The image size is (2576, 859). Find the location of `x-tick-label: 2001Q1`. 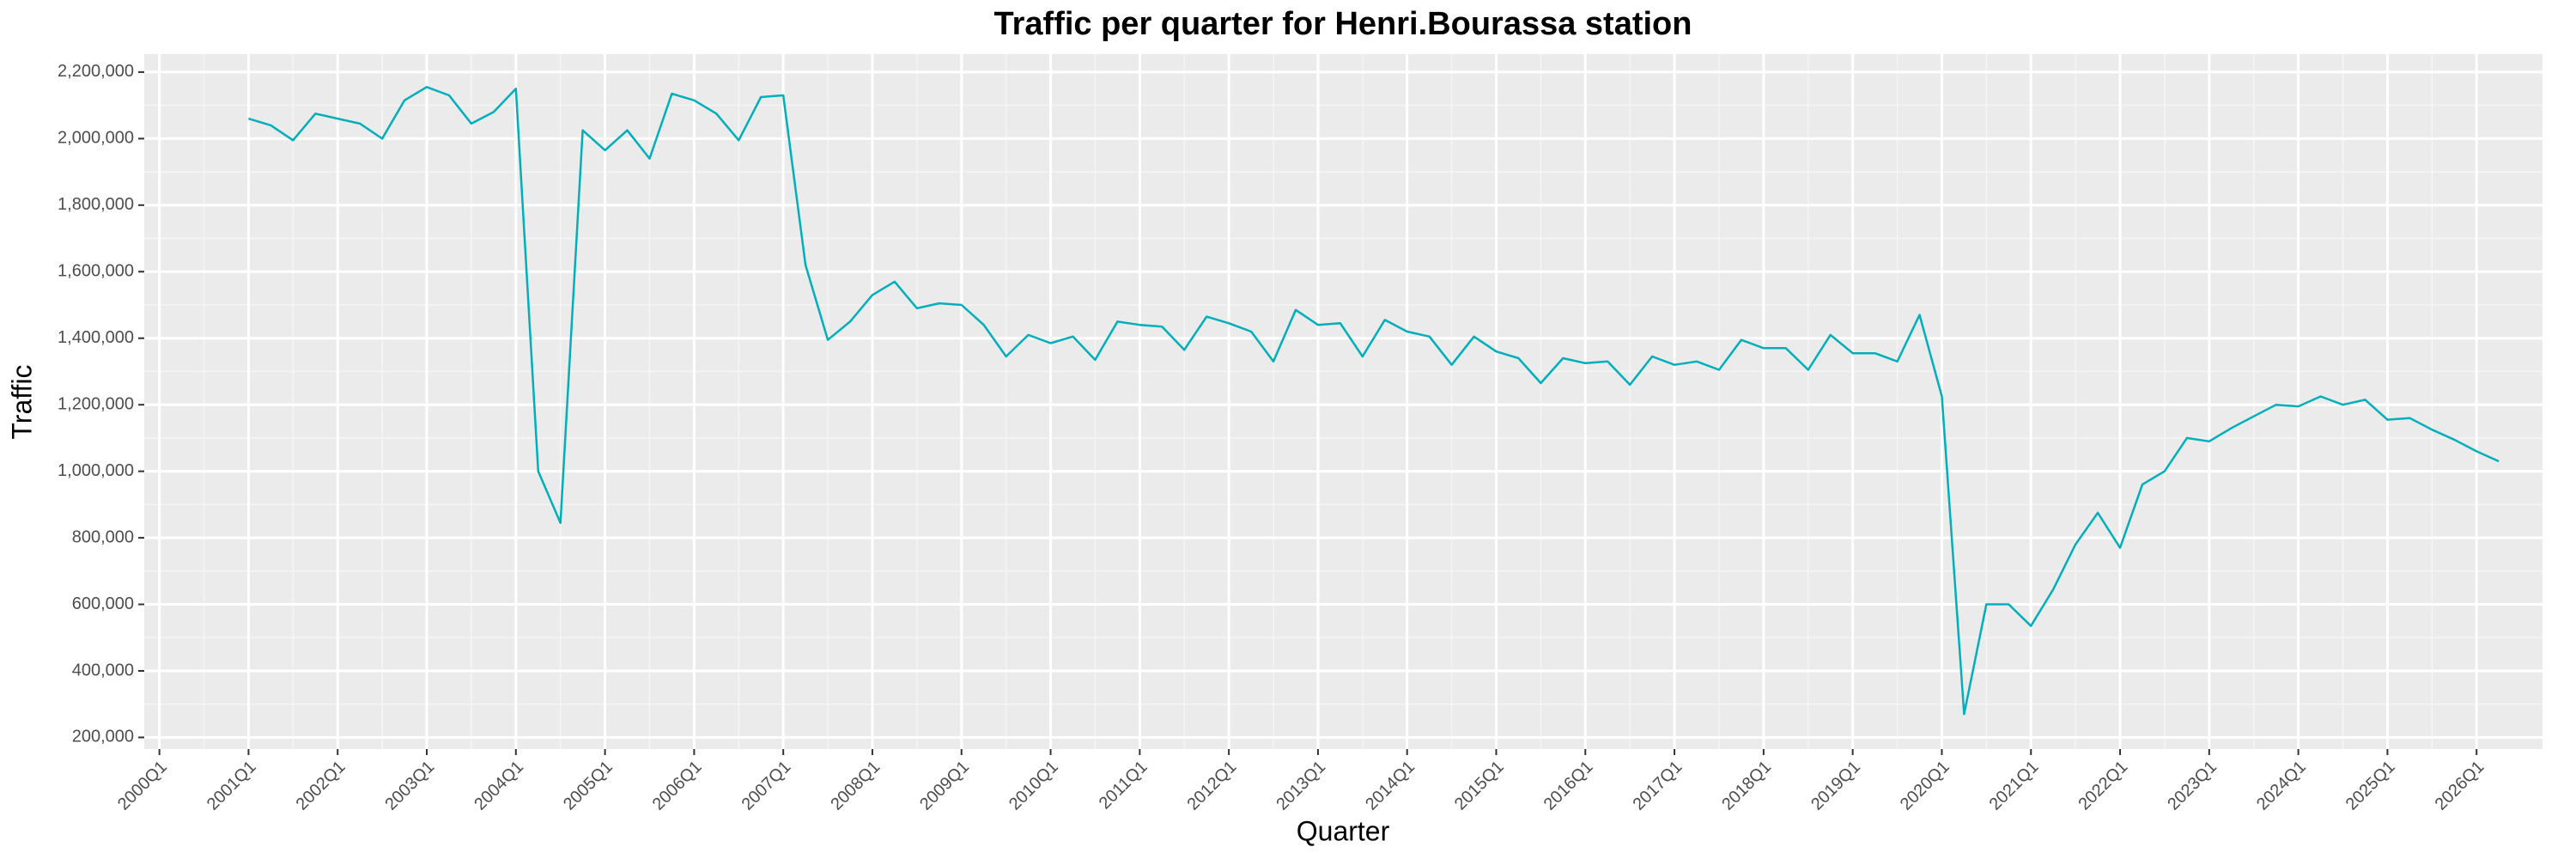

x-tick-label: 2001Q1 is located at coordinates (232, 786).